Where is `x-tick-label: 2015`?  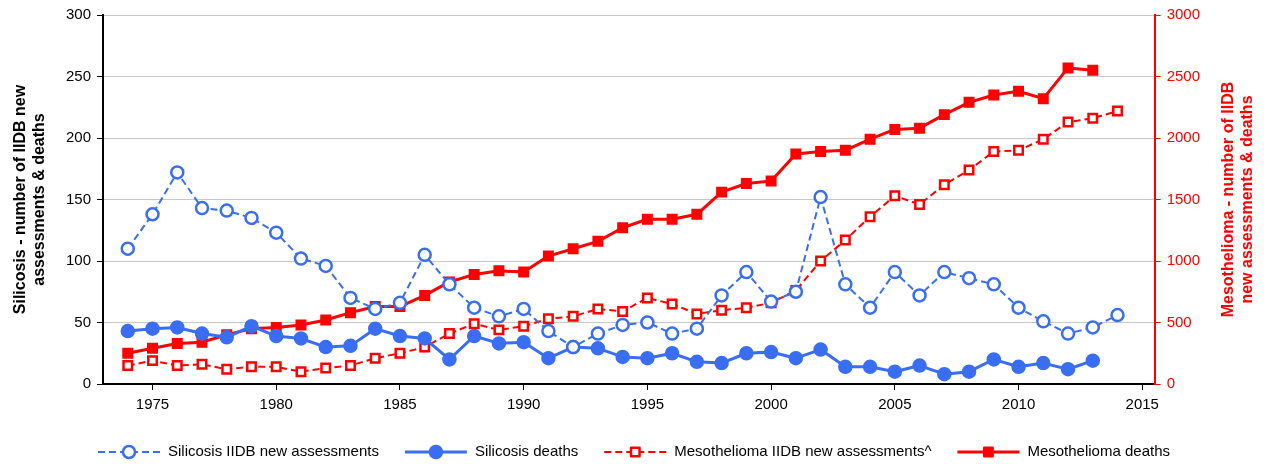 x-tick-label: 2015 is located at coordinates (1142, 404).